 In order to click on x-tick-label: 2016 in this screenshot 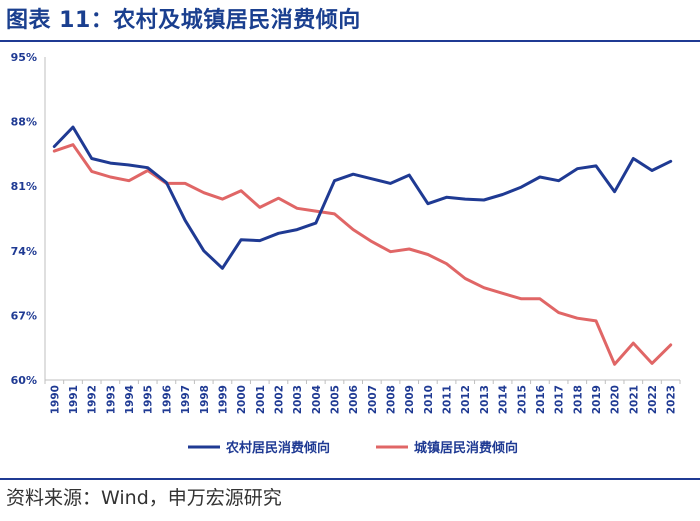, I will do `click(541, 399)`.